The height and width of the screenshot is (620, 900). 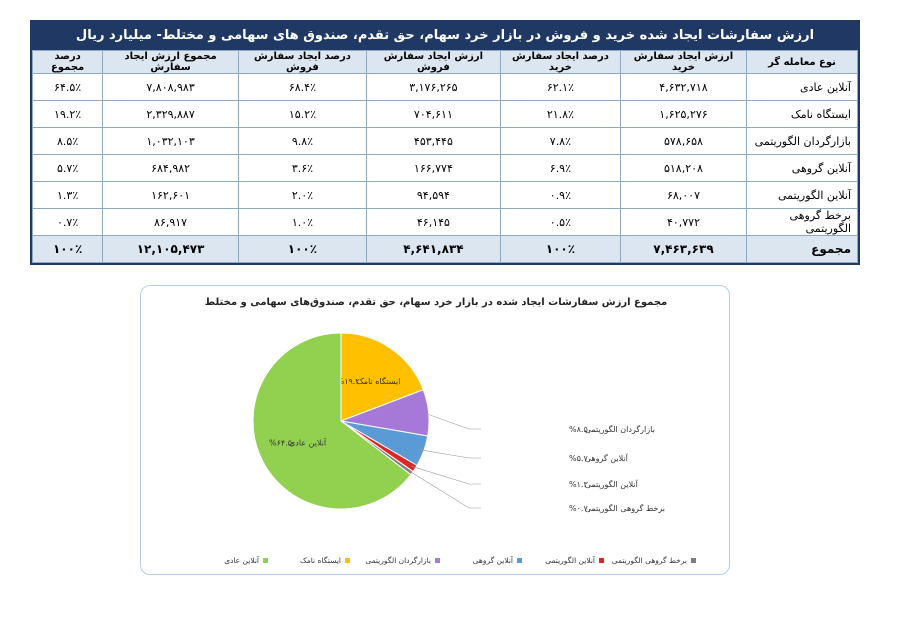 What do you see at coordinates (683, 141) in the screenshot?
I see `cell: ۵۷۸,۶۵۸` at bounding box center [683, 141].